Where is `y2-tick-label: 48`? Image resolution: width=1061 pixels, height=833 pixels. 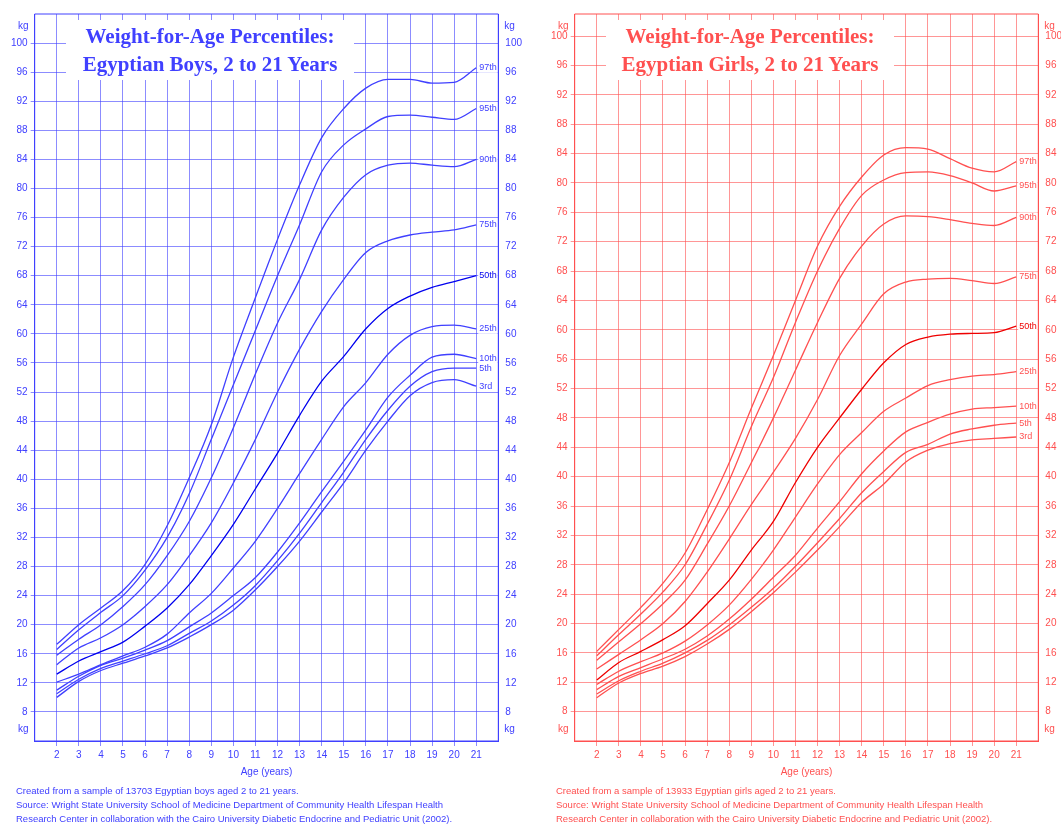 y2-tick-label: 48 is located at coordinates (511, 420).